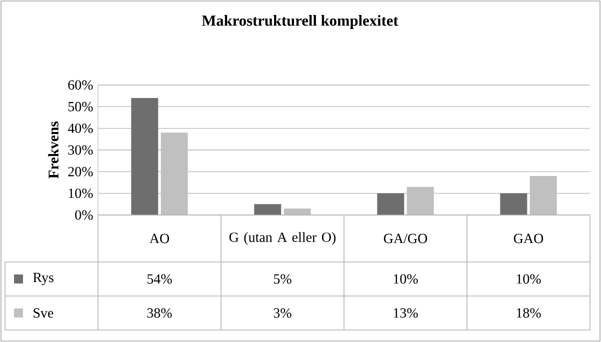  What do you see at coordinates (80, 193) in the screenshot?
I see `y-tick-label: 10%` at bounding box center [80, 193].